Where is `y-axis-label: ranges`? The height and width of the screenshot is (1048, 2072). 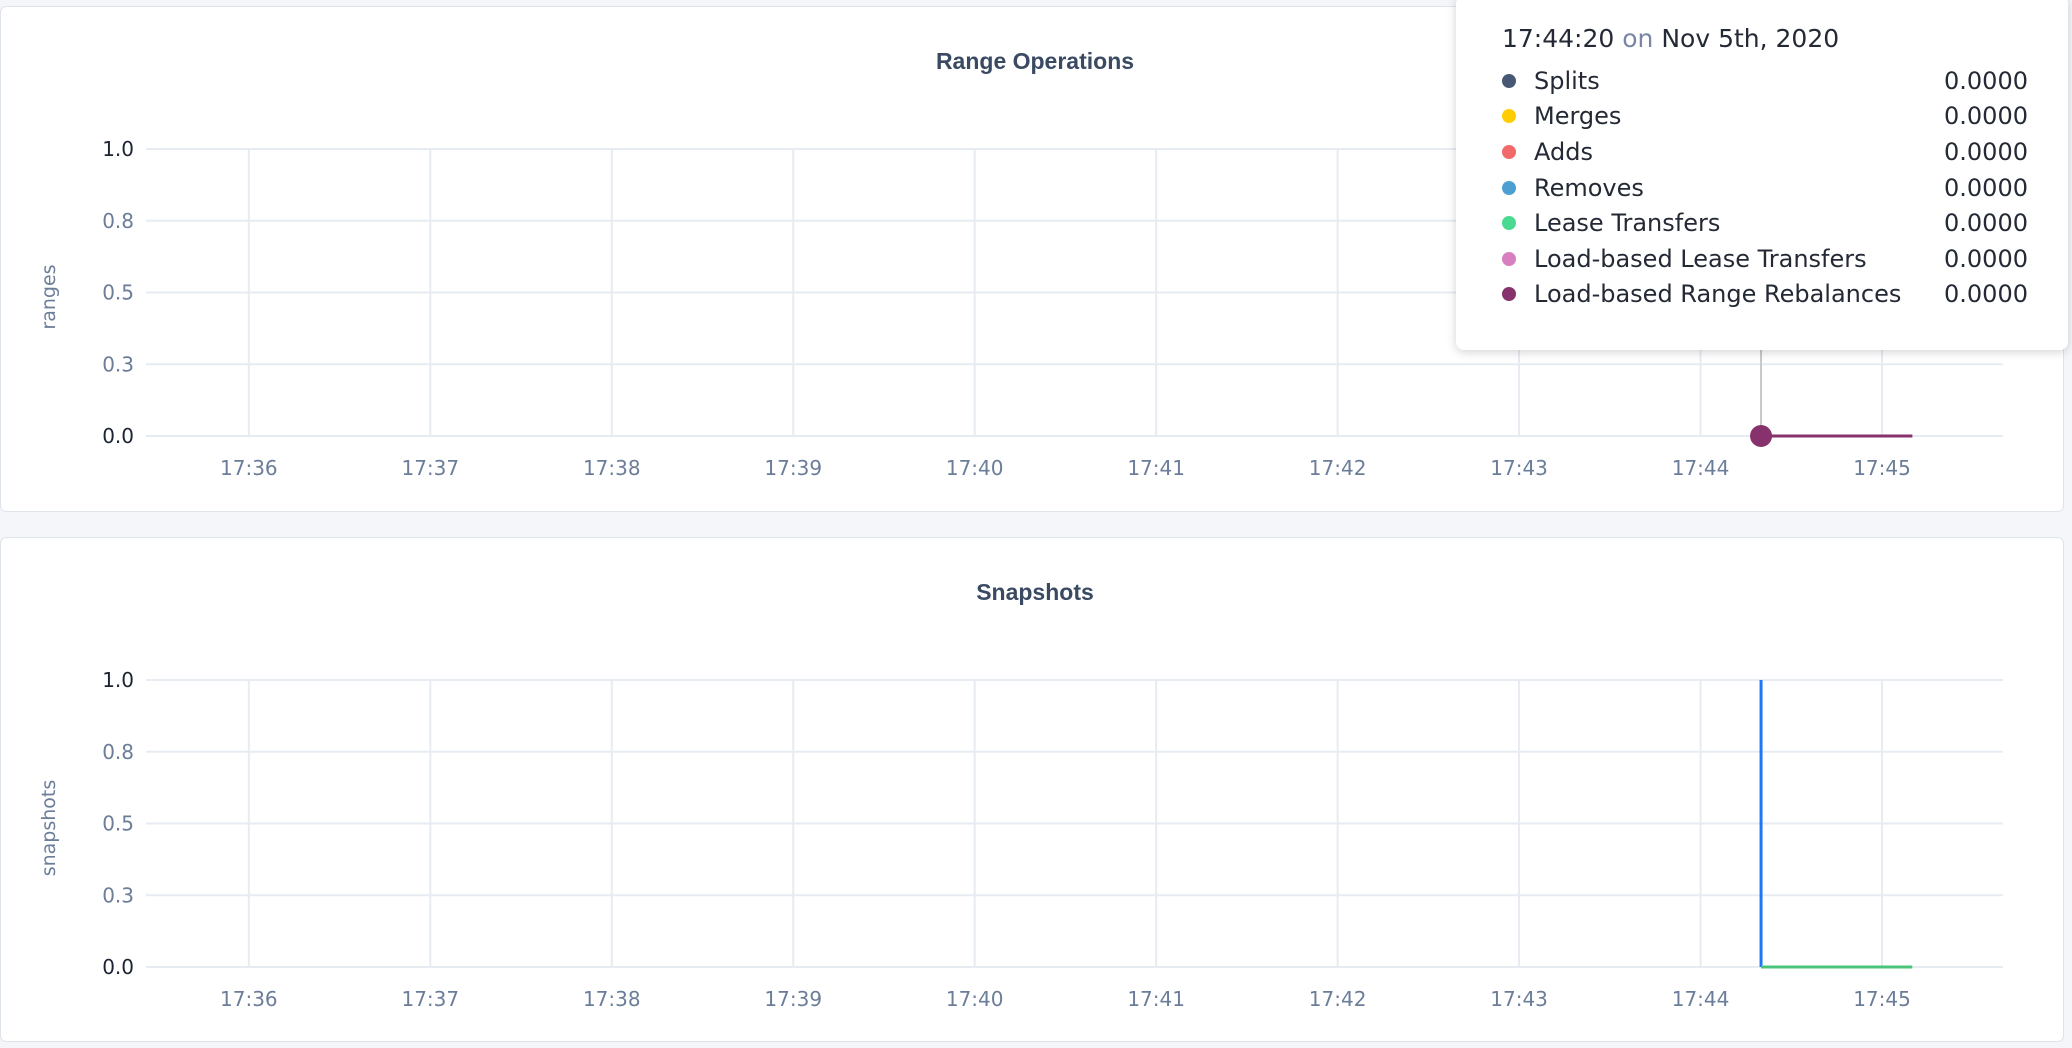
y-axis-label: ranges is located at coordinates (49, 296).